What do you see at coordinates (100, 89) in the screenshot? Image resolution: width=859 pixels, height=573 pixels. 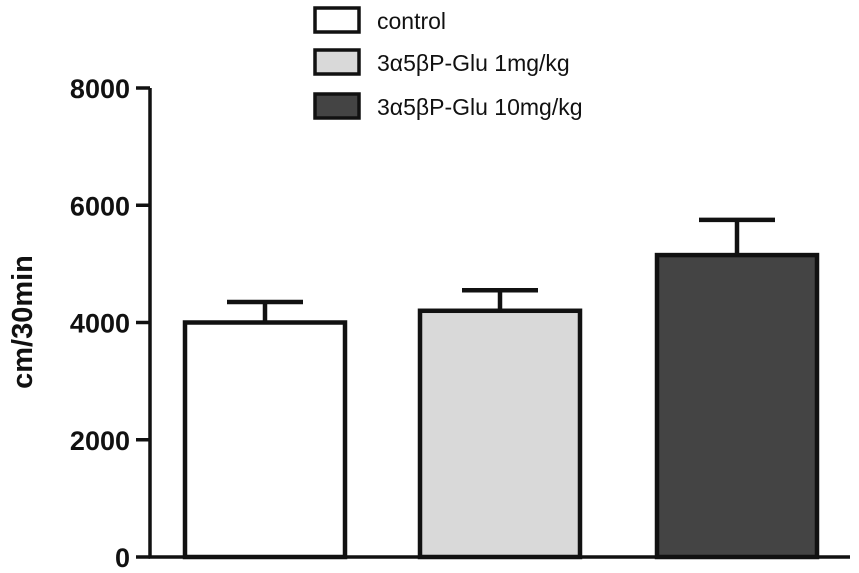 I see `y-tick-label: 8000` at bounding box center [100, 89].